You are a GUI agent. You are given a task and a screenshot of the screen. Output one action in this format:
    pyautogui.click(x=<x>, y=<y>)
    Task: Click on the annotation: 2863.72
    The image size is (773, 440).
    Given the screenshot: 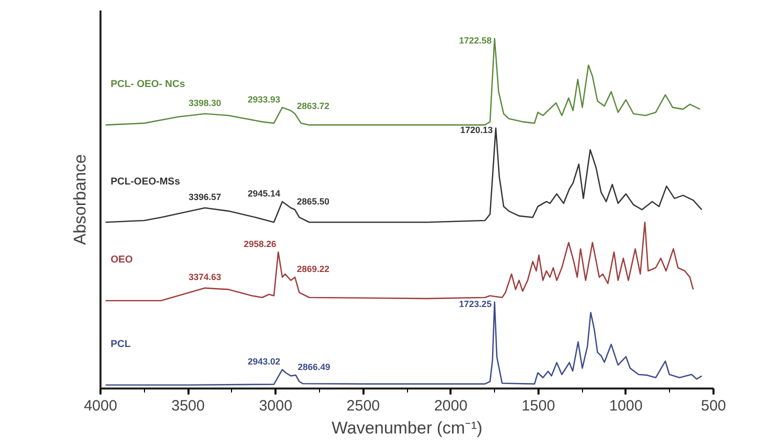 What is the action you would take?
    pyautogui.click(x=313, y=105)
    